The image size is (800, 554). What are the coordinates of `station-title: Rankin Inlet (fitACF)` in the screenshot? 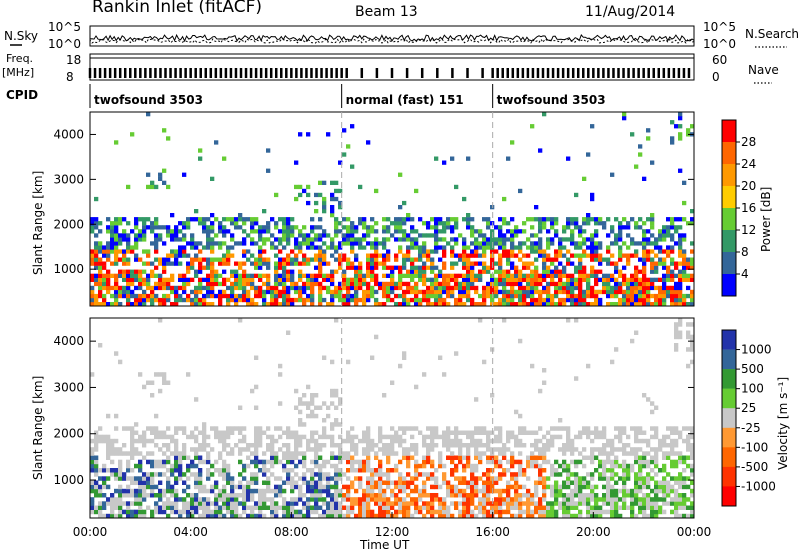 It's located at (177, 8).